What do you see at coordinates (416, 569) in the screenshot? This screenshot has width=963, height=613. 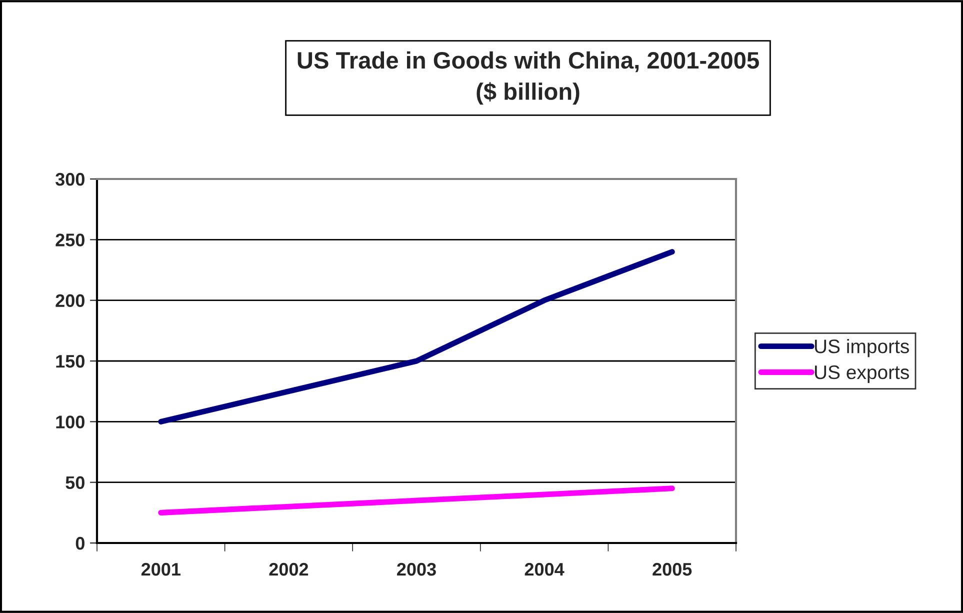 I see `x-tick-label: 2003` at bounding box center [416, 569].